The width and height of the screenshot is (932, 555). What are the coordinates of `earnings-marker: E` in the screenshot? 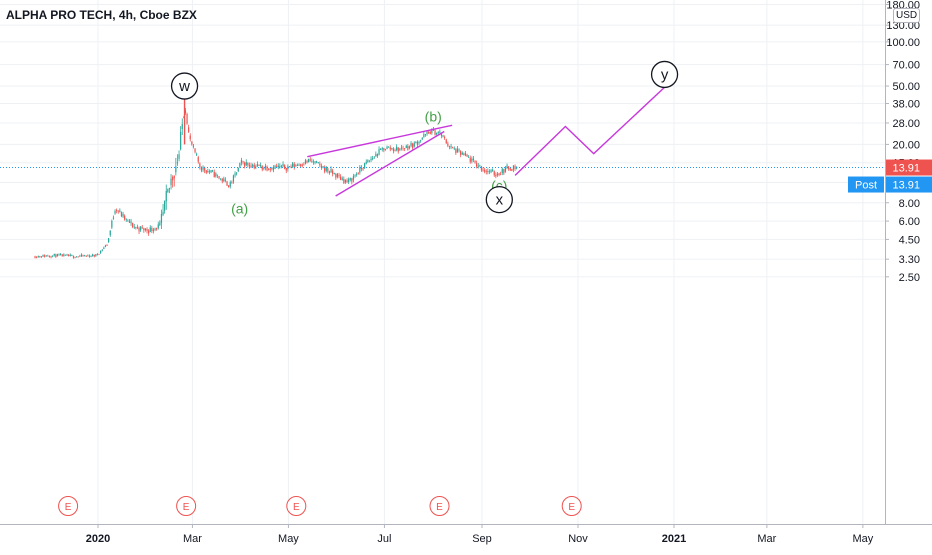 It's located at (68, 506).